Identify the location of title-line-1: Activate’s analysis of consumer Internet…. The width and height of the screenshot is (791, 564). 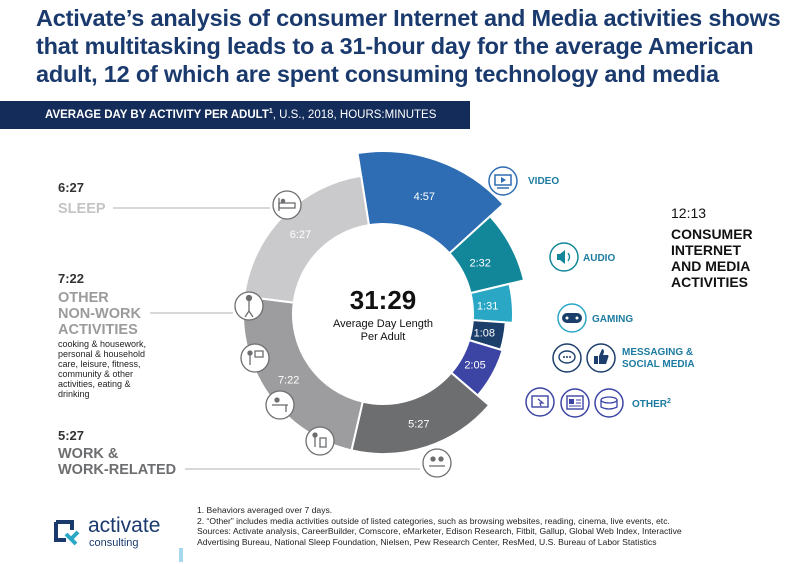
(408, 18).